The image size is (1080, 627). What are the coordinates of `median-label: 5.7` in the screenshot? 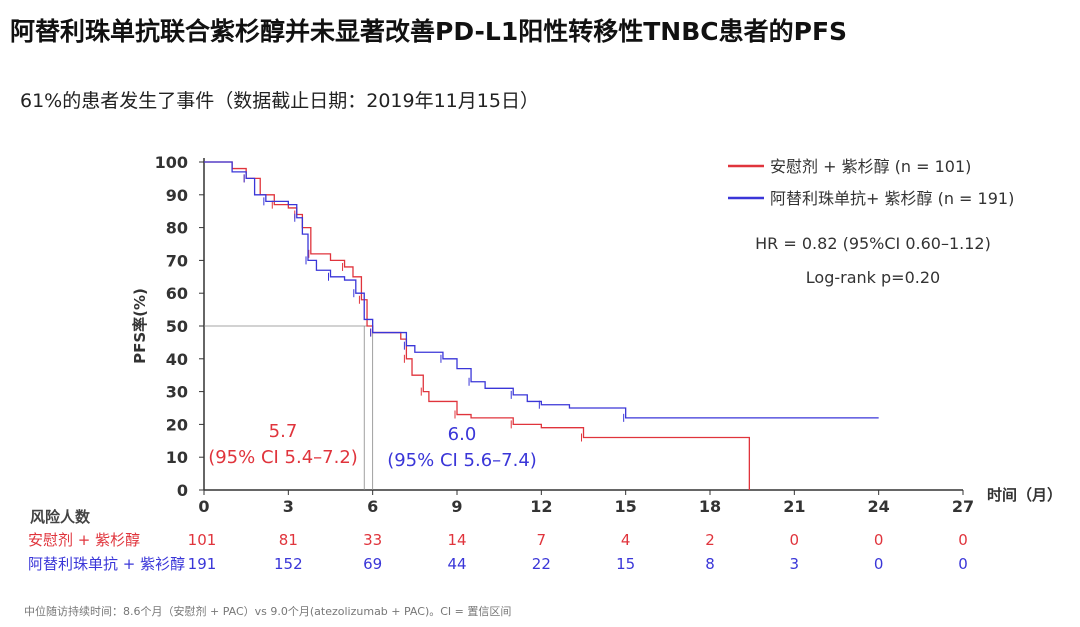 It's located at (283, 431).